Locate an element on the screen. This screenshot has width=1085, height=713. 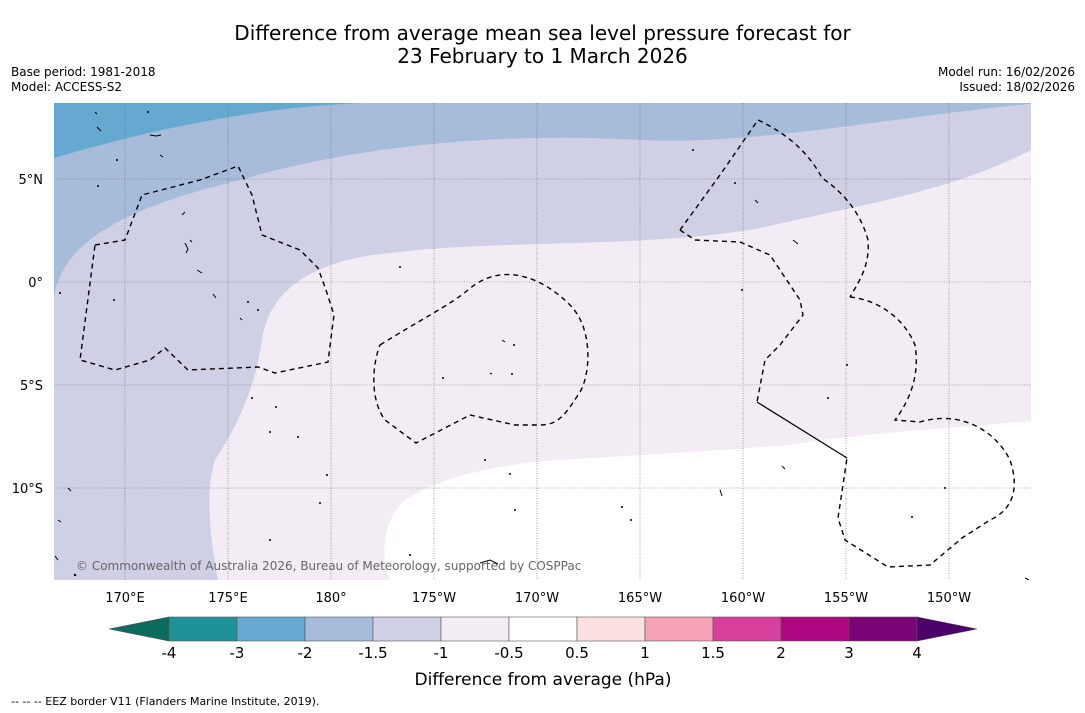
colorbar-label: Difference from average (hPa) is located at coordinates (543, 680).